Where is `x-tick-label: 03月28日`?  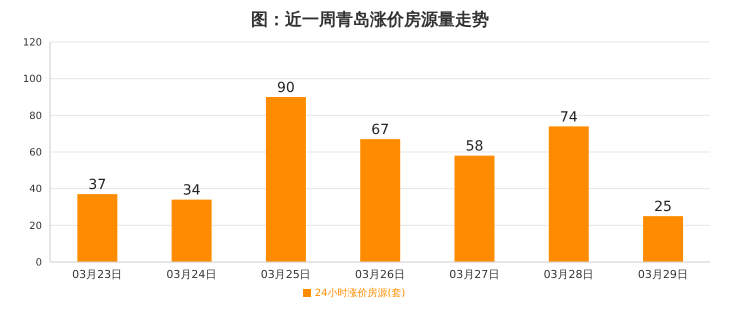 x-tick-label: 03月28日 is located at coordinates (569, 274).